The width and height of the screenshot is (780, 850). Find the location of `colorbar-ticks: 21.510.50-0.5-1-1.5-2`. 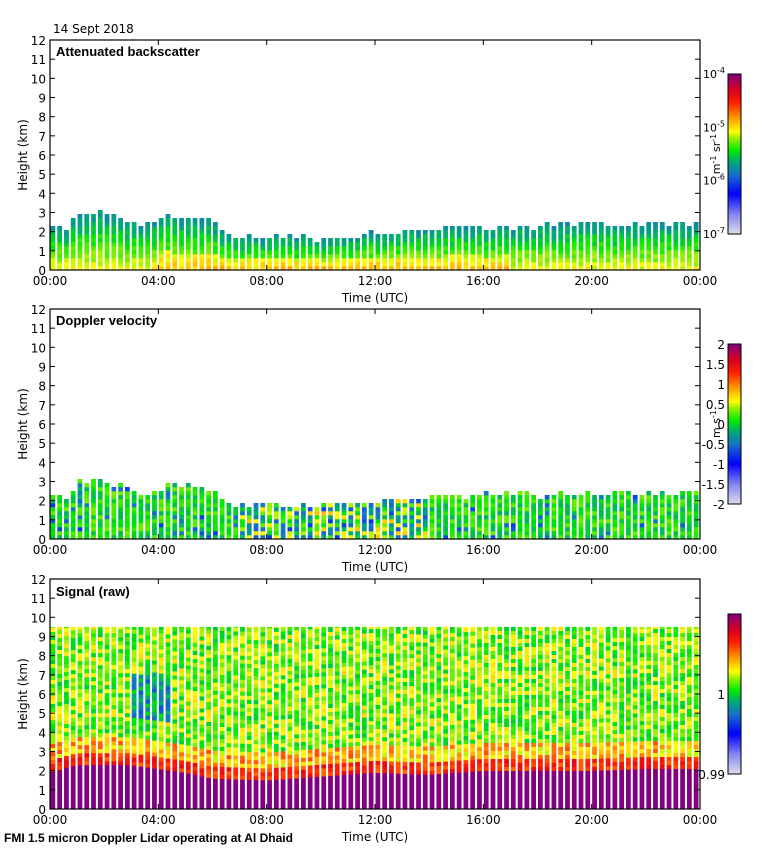

colorbar-ticks: 21.510.50-0.5-1-1.5-2 is located at coordinates (713, 425).